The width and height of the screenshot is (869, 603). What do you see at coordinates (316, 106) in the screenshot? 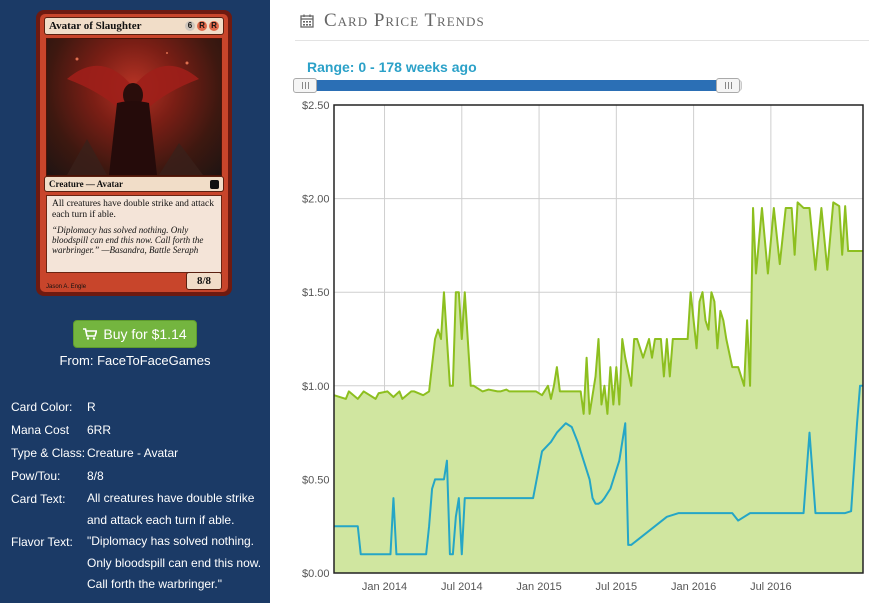
I see `y-tick-label: $2.50` at bounding box center [316, 106].